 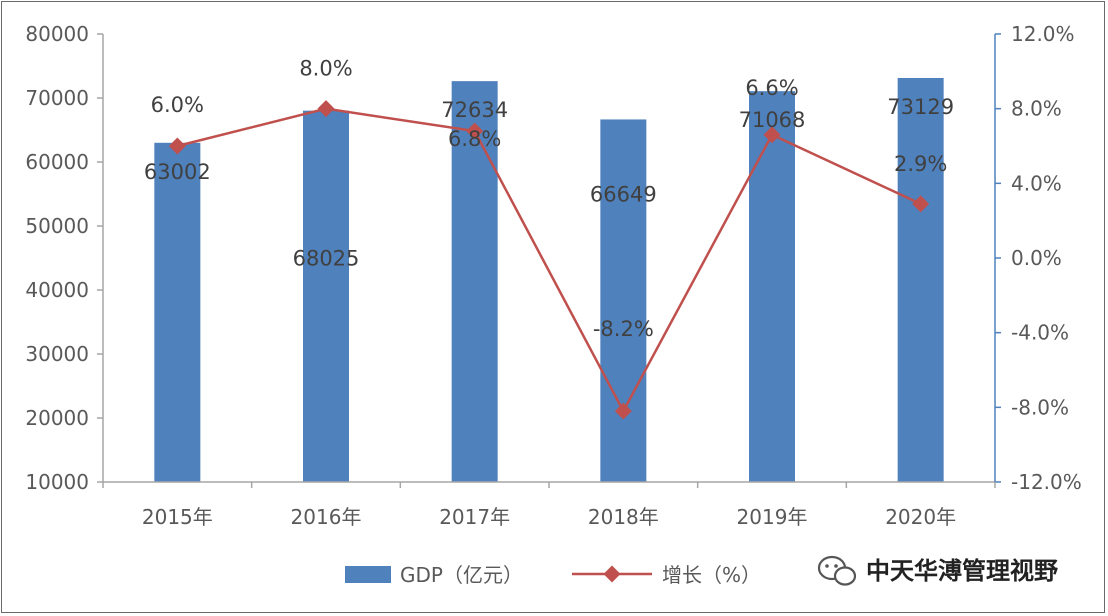 What do you see at coordinates (326, 259) in the screenshot?
I see `gdp-data-label: 68025` at bounding box center [326, 259].